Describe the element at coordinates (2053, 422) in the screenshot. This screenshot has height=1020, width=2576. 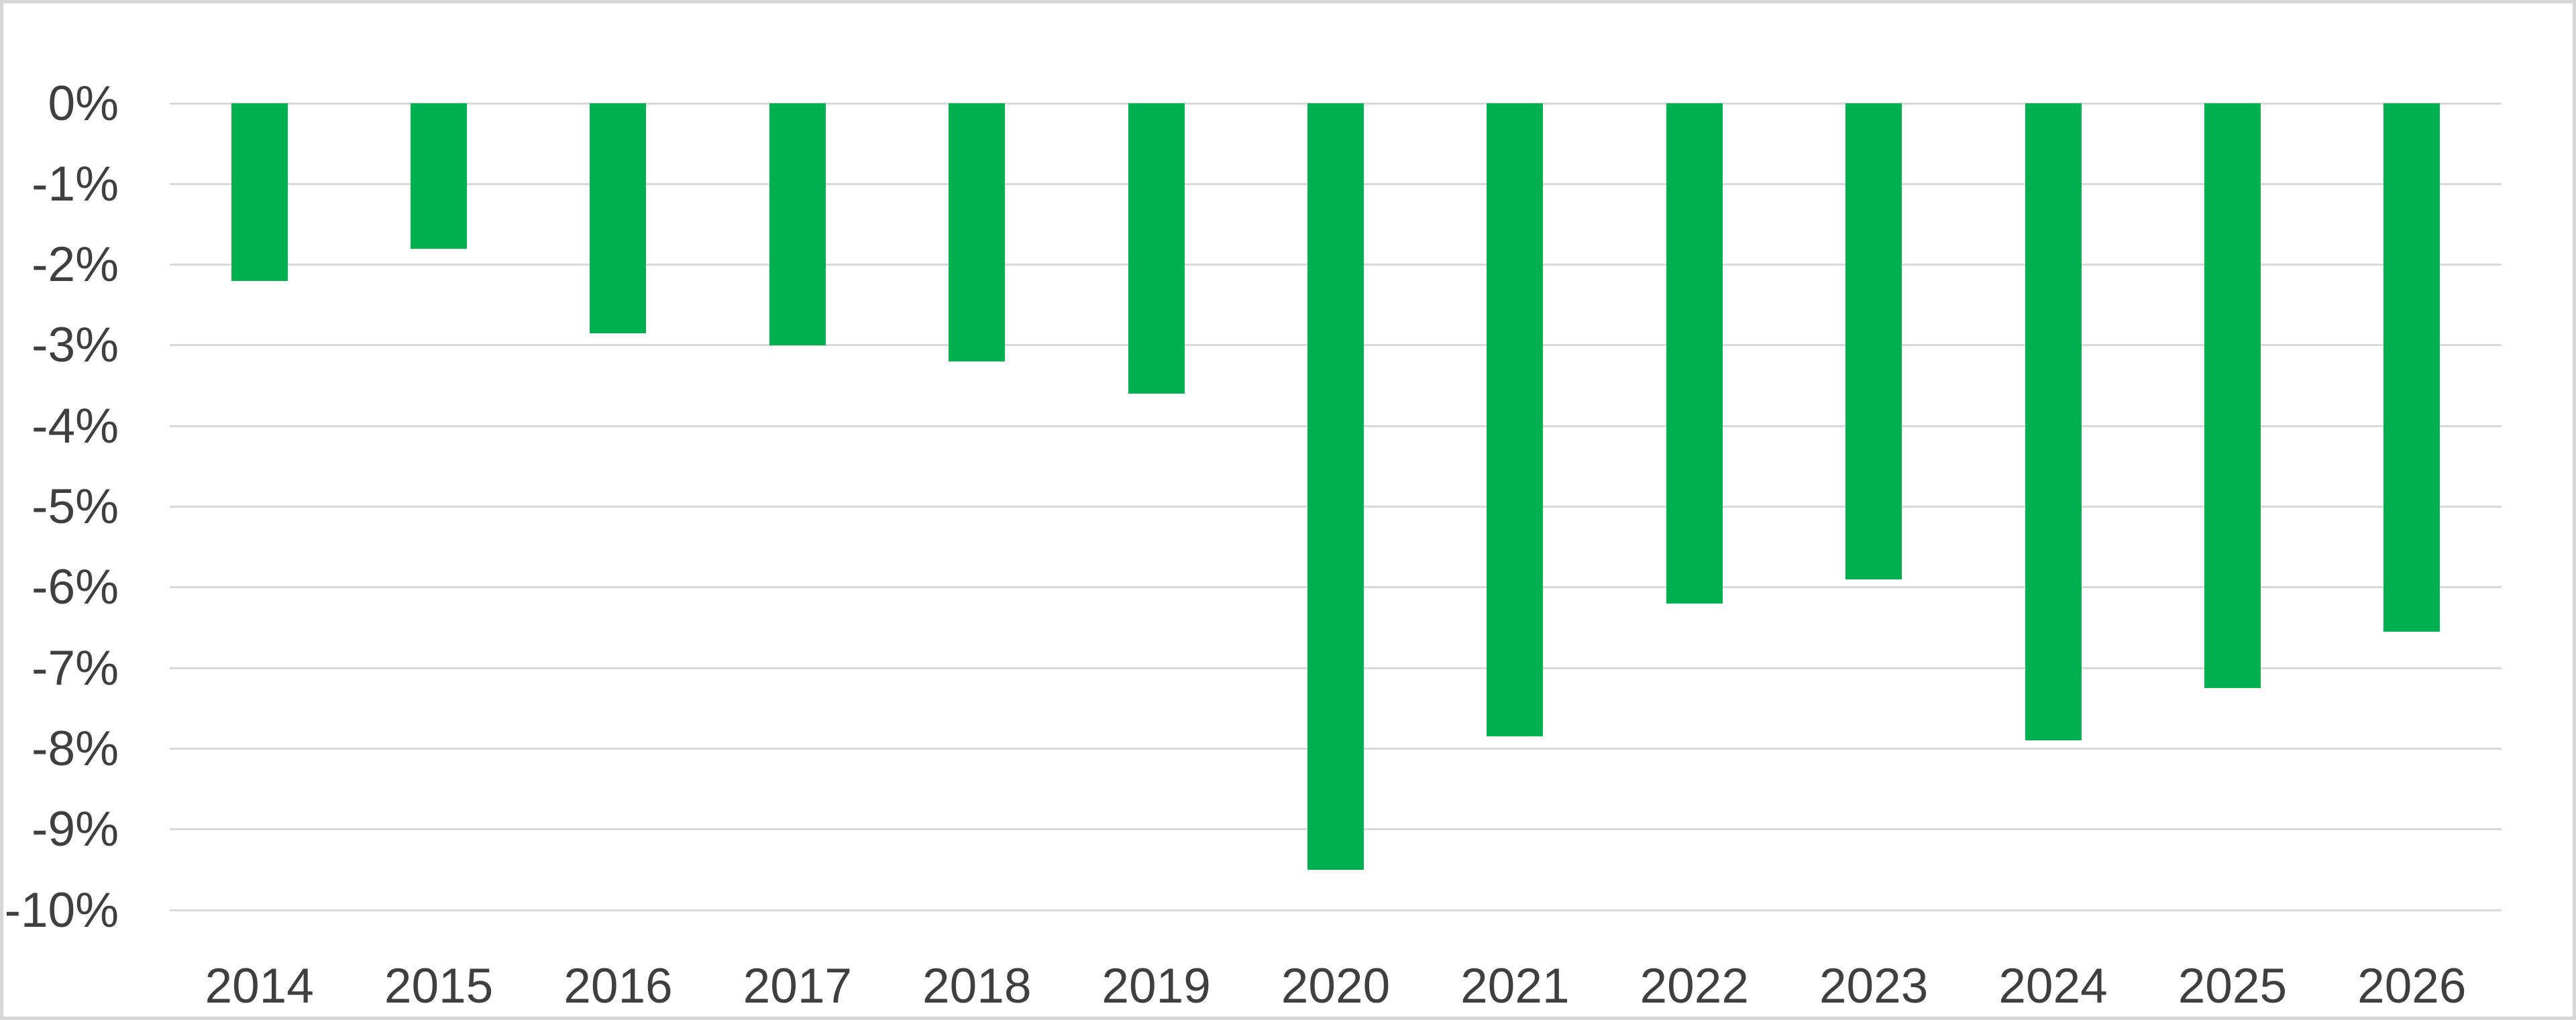
I see `bar-2024` at that location.